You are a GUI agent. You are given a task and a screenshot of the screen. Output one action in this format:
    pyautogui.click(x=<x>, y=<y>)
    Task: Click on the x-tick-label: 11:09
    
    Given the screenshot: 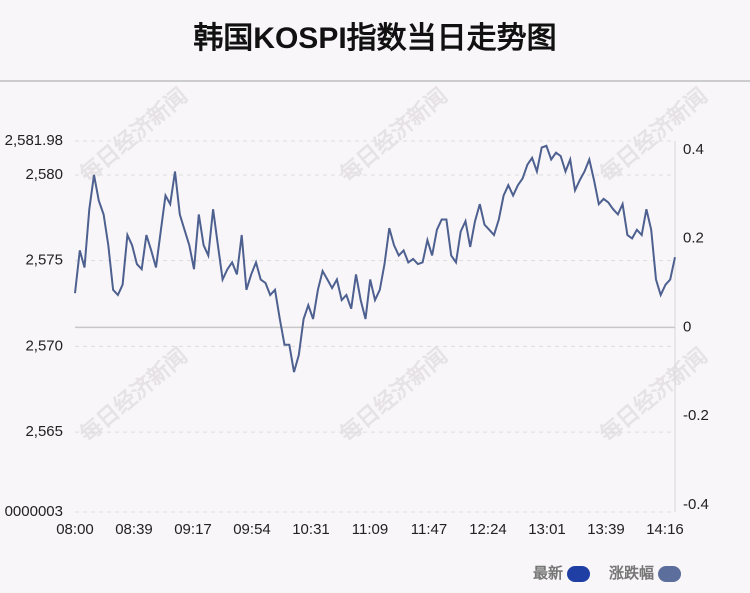 What is the action you would take?
    pyautogui.click(x=370, y=529)
    